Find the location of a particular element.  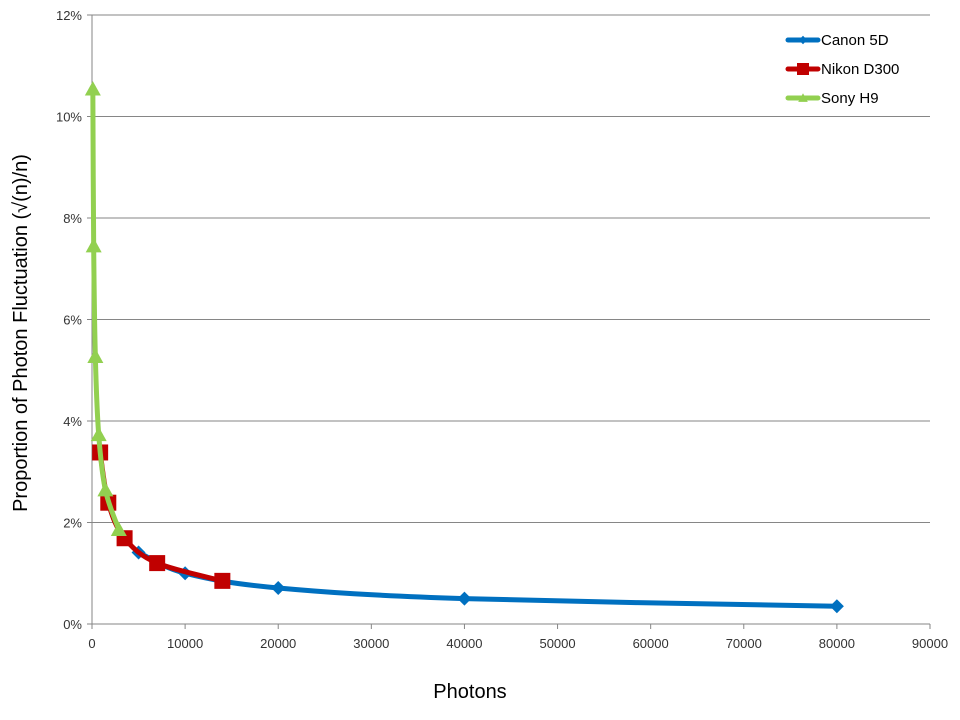

series-sony-h9 is located at coordinates (105, 309).